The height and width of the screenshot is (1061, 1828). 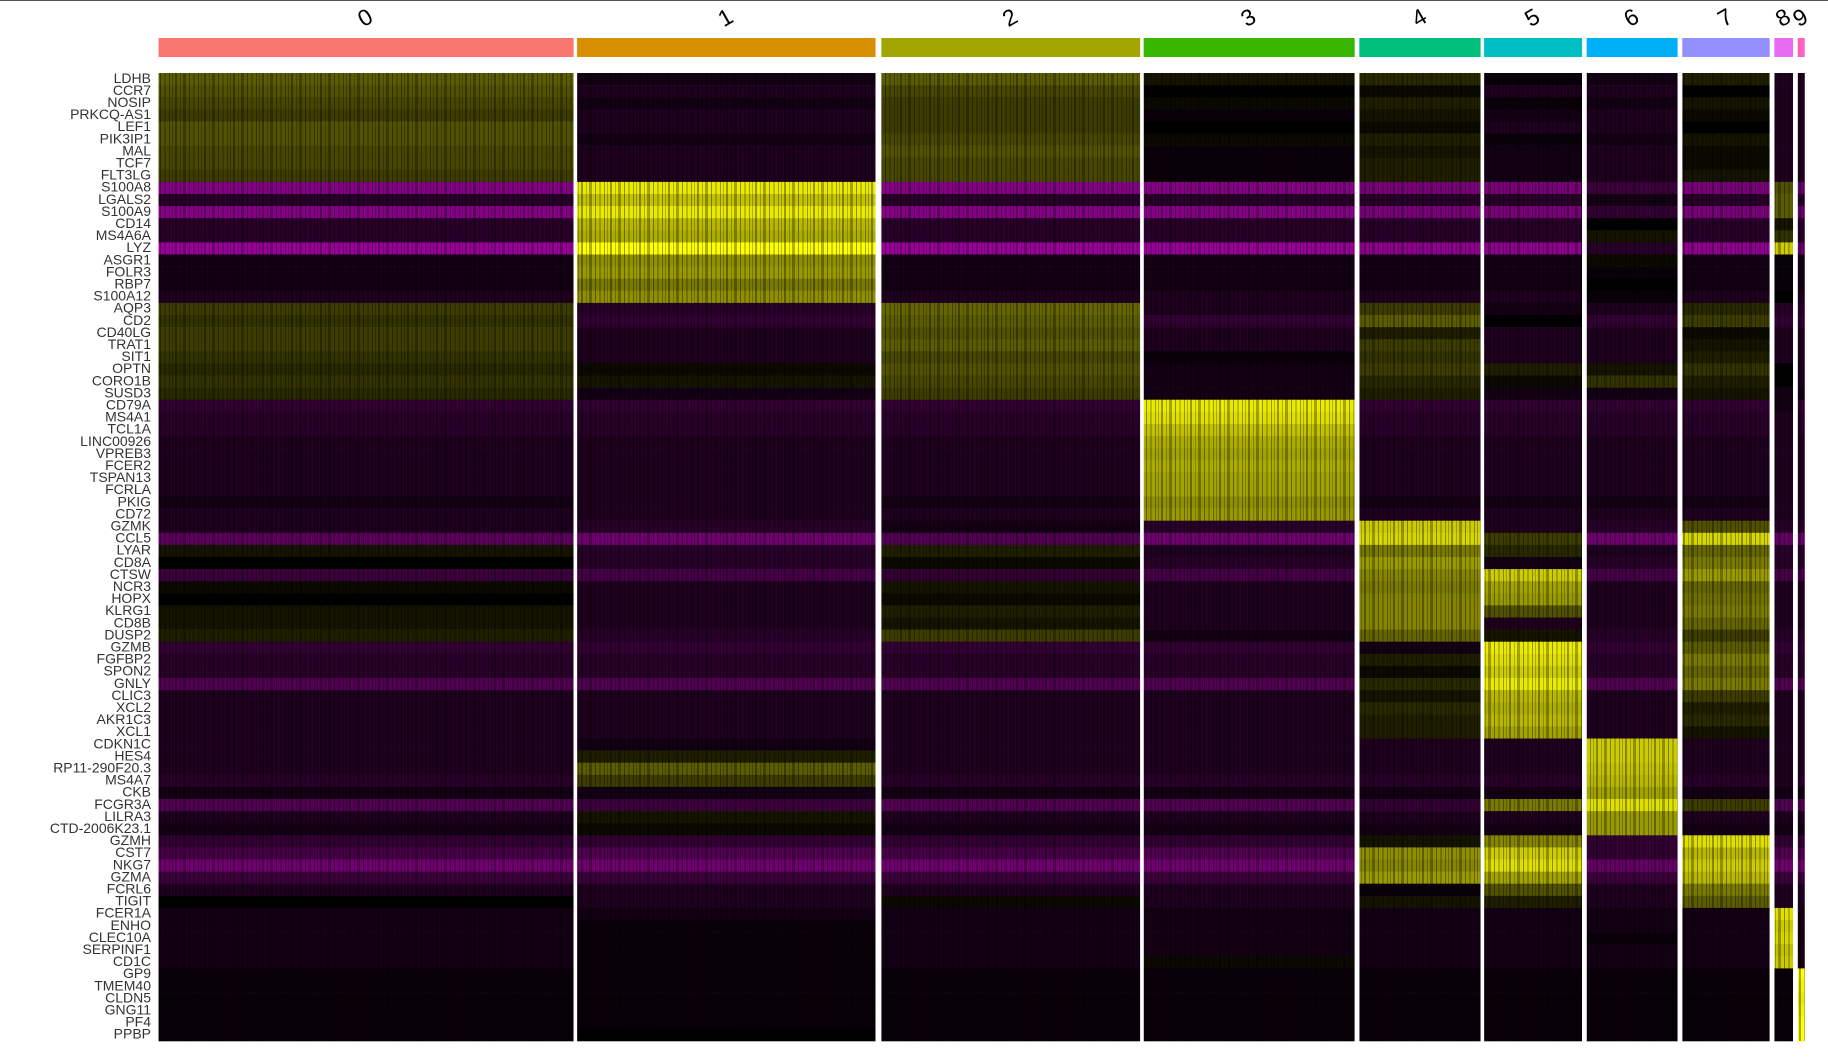 What do you see at coordinates (100, 828) in the screenshot?
I see `gene-label: CTD-2006K23.1` at bounding box center [100, 828].